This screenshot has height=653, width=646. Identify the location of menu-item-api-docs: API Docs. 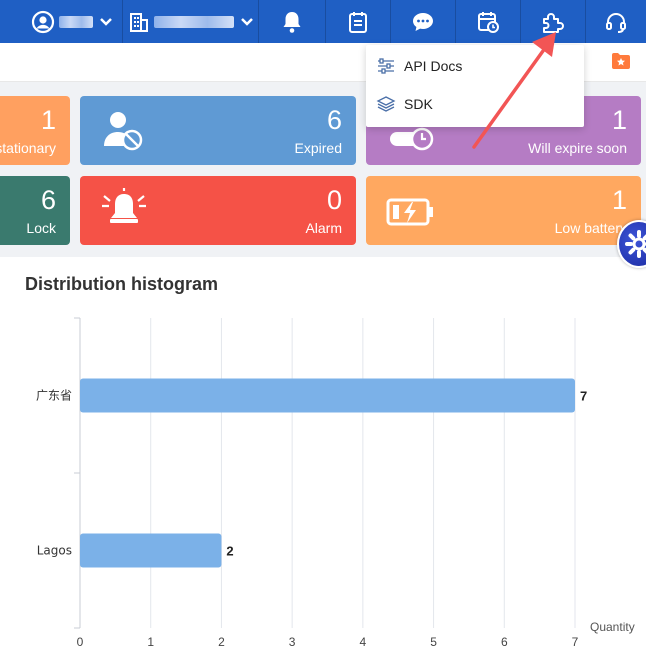
(475, 66).